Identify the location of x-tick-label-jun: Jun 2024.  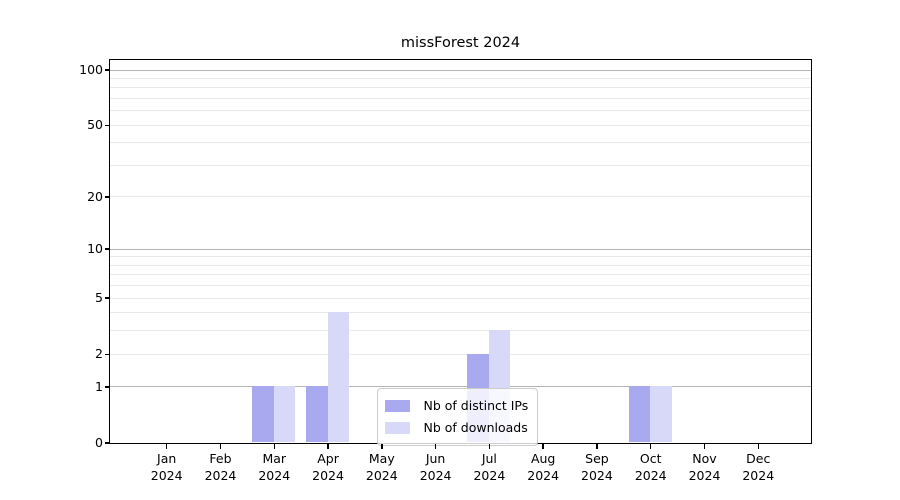
(436, 467).